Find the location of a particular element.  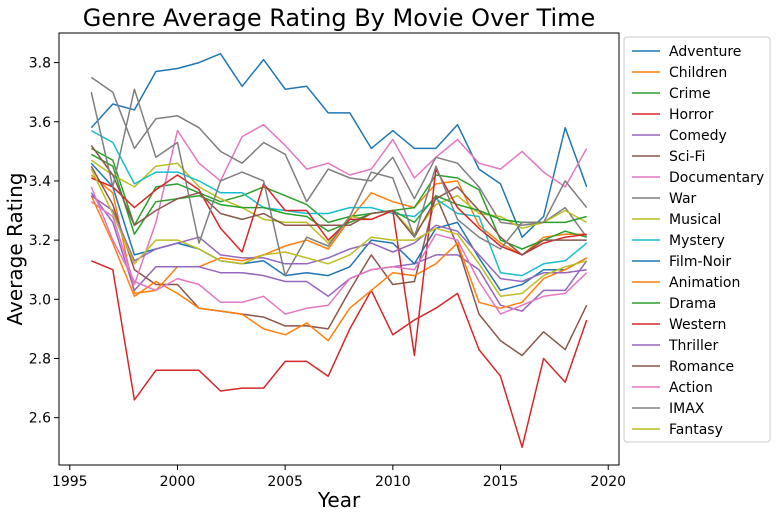

series-line-comedy is located at coordinates (339, 252).